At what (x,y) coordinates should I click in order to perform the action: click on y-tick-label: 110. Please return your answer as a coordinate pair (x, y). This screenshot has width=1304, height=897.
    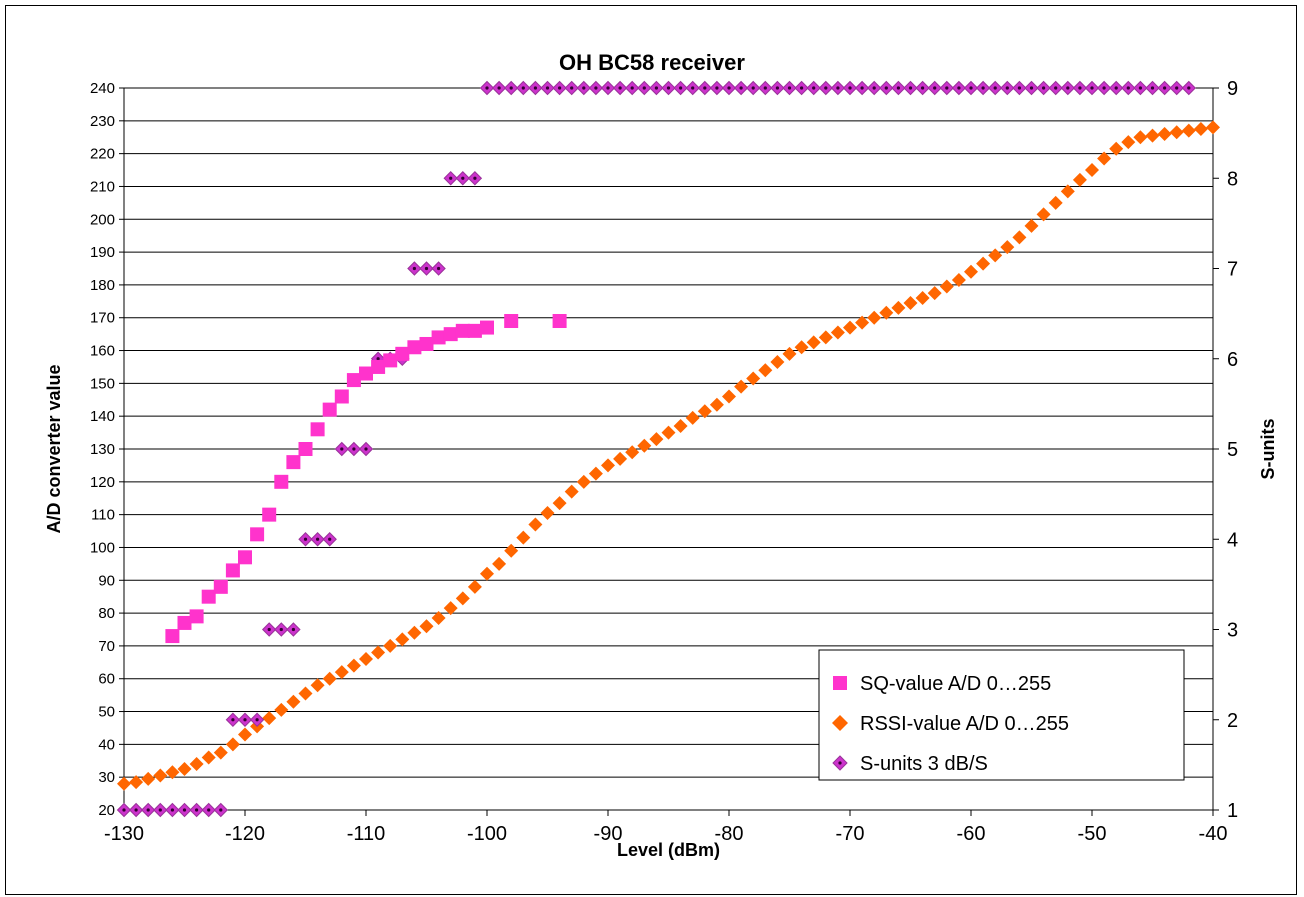
    Looking at the image, I should click on (103, 515).